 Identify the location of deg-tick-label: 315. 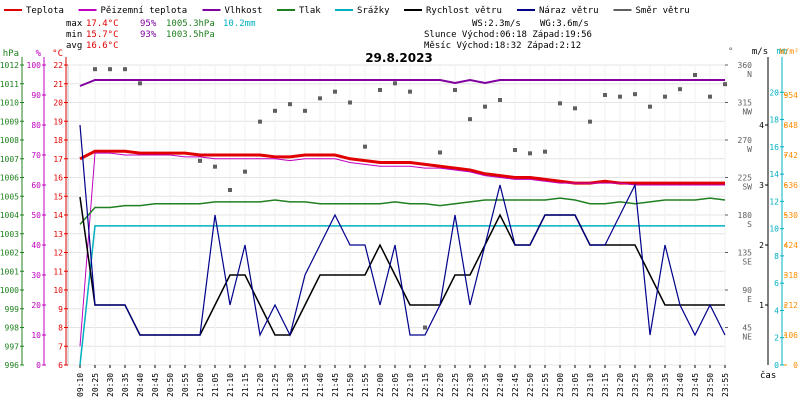
(745, 103).